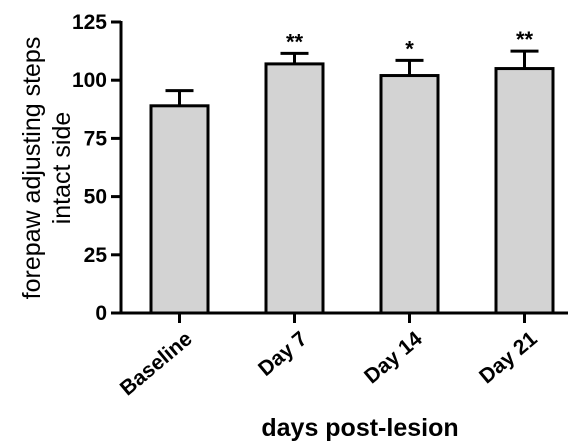 Image resolution: width=568 pixels, height=447 pixels. Describe the element at coordinates (409, 48) in the screenshot. I see `significance-label: *` at that location.